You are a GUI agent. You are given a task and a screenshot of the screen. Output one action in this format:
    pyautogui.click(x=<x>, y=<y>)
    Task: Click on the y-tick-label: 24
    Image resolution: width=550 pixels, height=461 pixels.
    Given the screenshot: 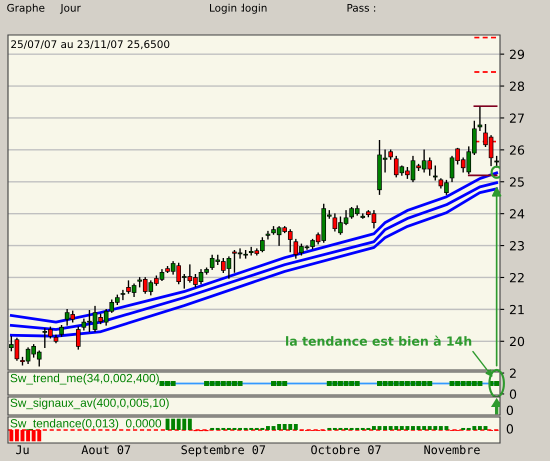 What is the action you would take?
    pyautogui.click(x=517, y=213)
    